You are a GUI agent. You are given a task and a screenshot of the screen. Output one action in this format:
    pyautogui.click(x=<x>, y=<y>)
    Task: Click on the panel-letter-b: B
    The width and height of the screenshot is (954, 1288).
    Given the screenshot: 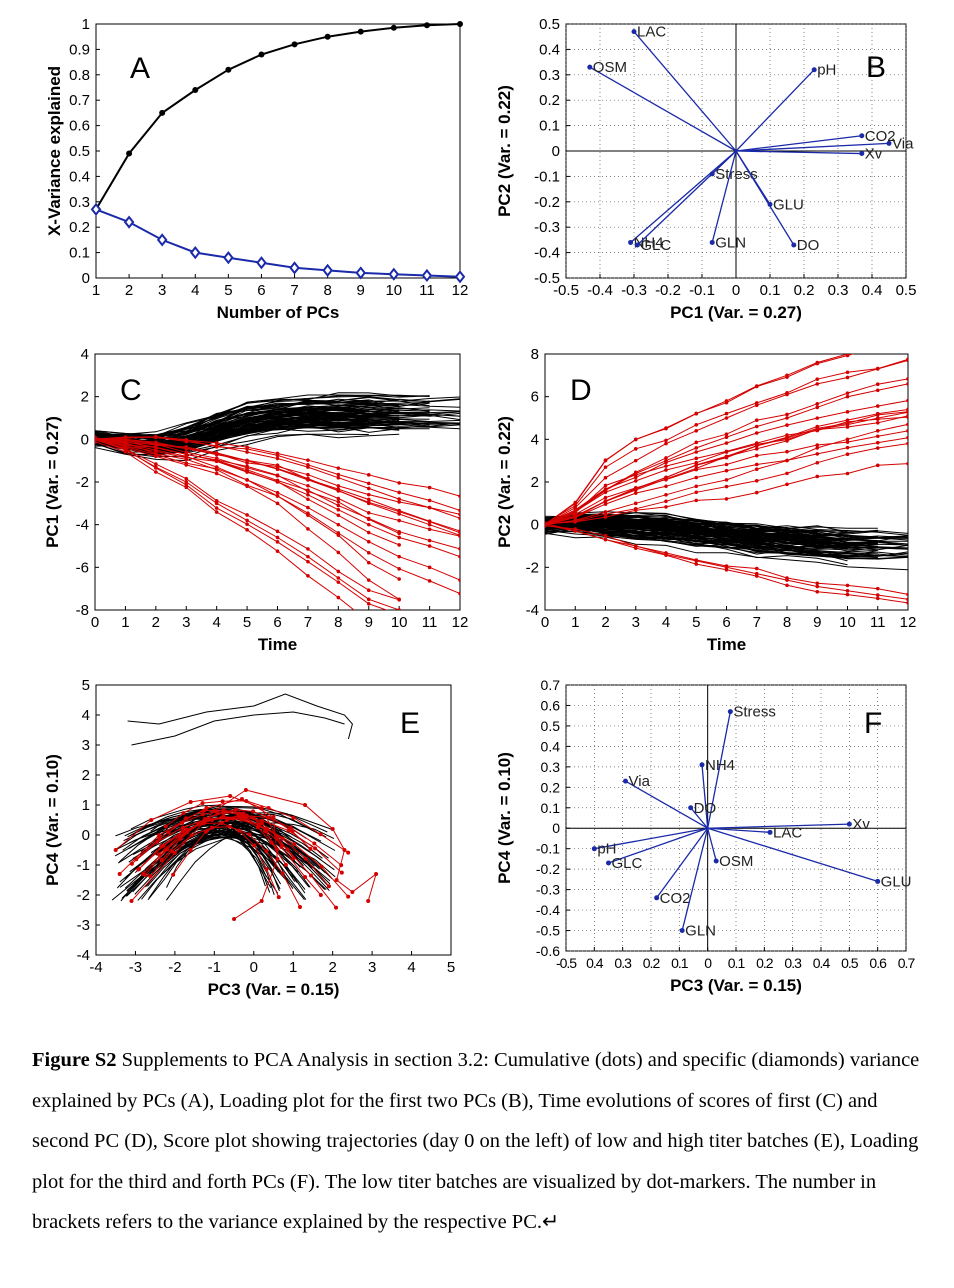 What is the action you would take?
    pyautogui.click(x=876, y=67)
    